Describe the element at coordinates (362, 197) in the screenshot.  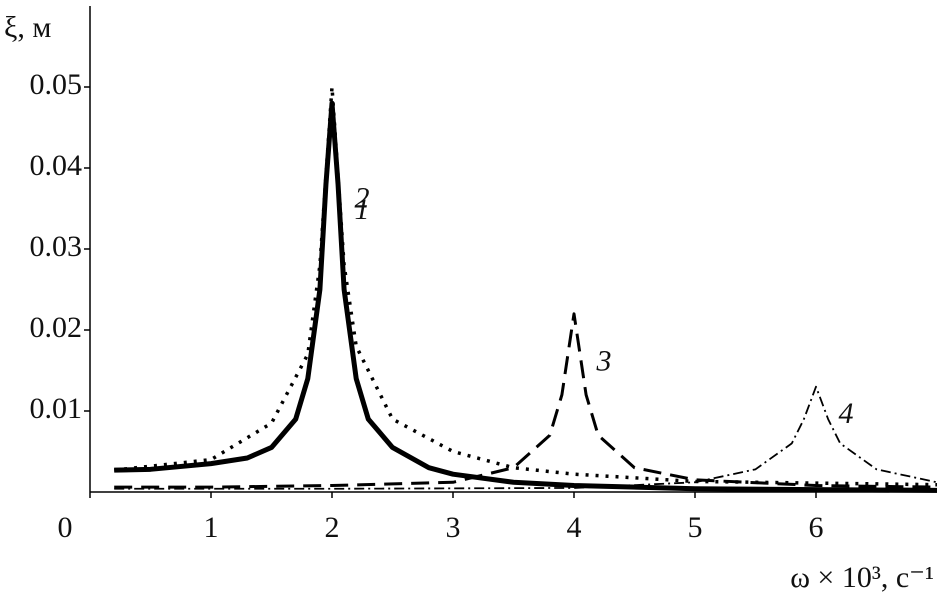
I see `series-label: 2` at that location.